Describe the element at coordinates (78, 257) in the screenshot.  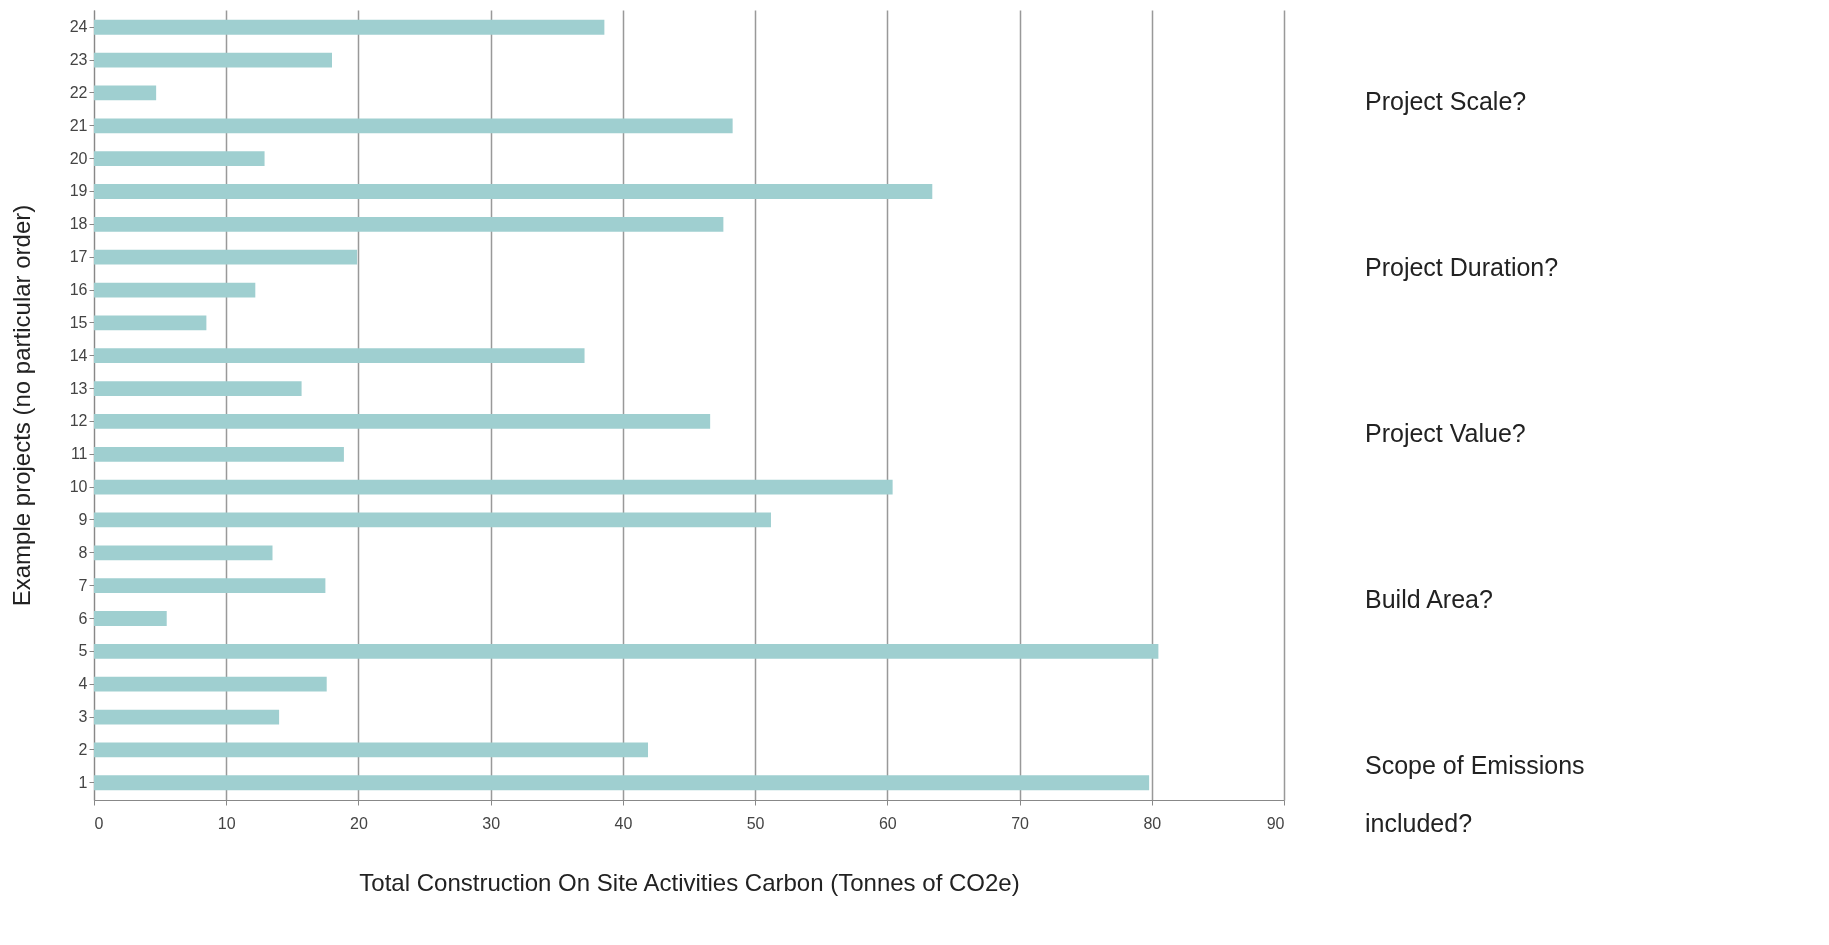
I see `y-tick-label: 17` at that location.